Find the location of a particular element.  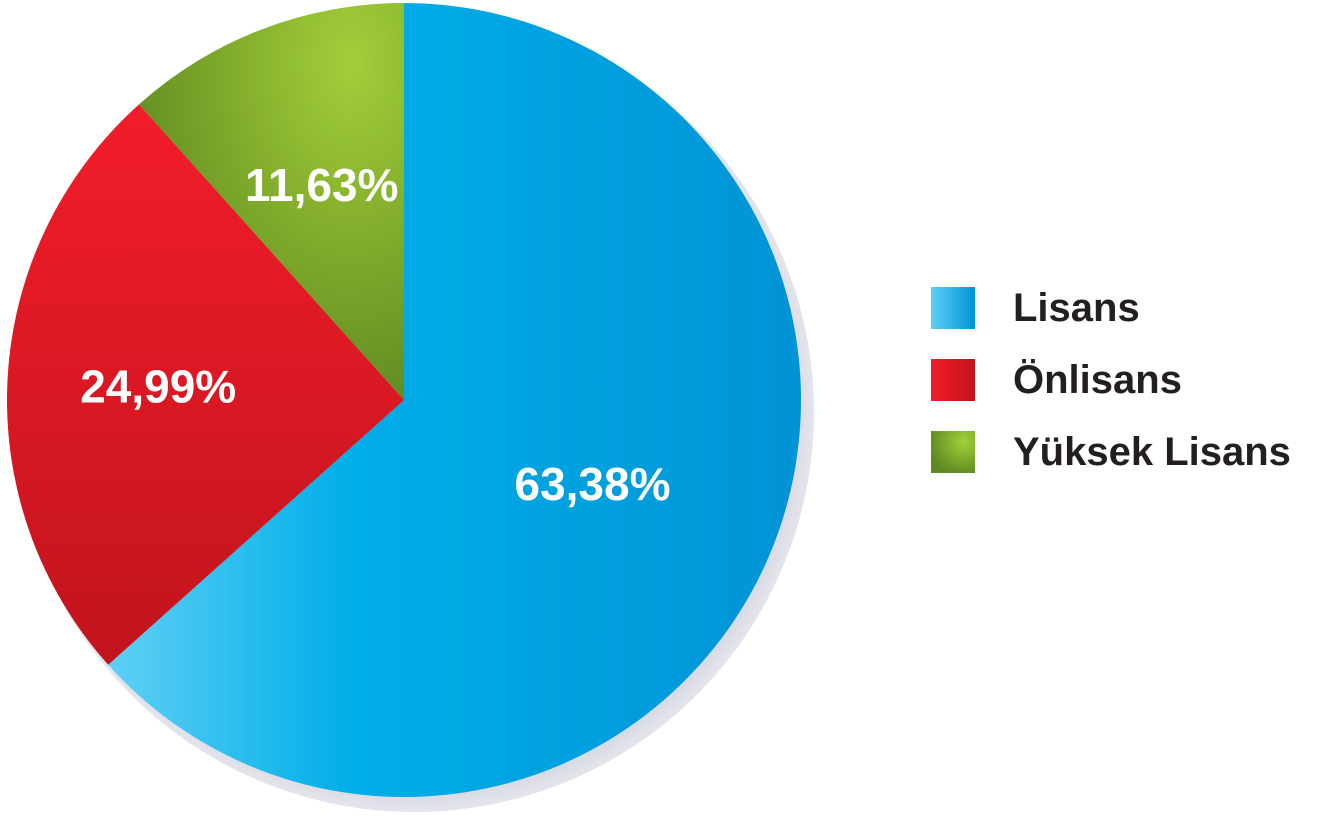

pie-slice-yuksek-lisans is located at coordinates (272, 201).